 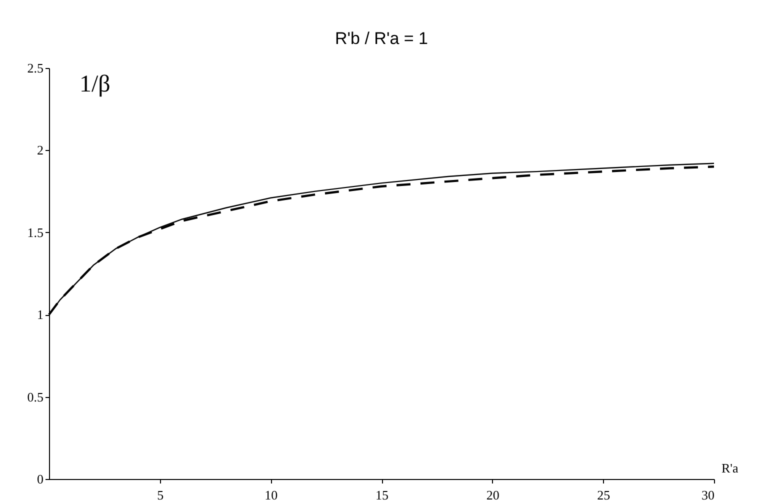 What do you see at coordinates (95, 85) in the screenshot?
I see `y-axis-title: 1/β` at bounding box center [95, 85].